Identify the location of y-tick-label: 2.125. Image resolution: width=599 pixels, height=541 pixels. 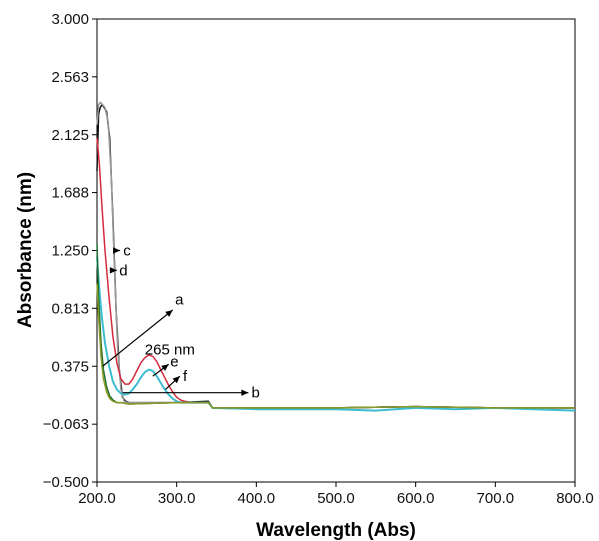
(70, 135).